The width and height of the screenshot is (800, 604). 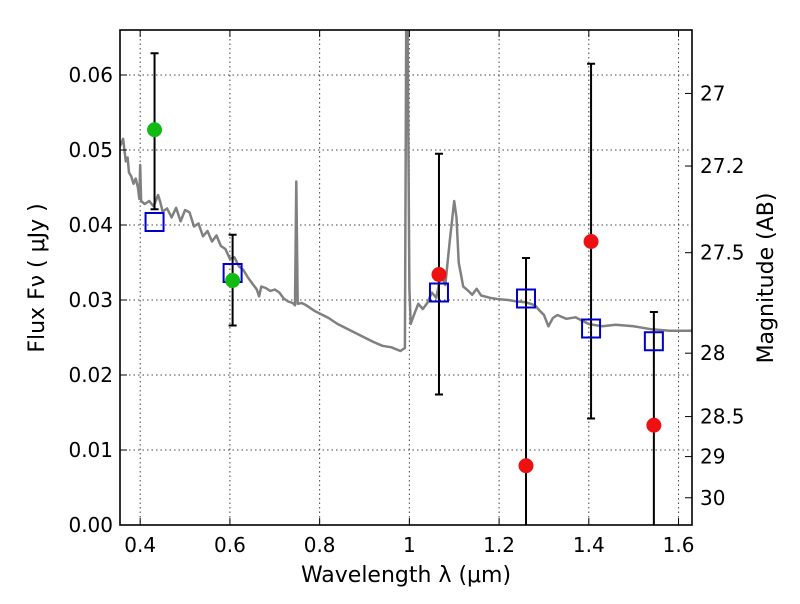 I want to click on x-tick-label: 1.4, so click(x=589, y=545).